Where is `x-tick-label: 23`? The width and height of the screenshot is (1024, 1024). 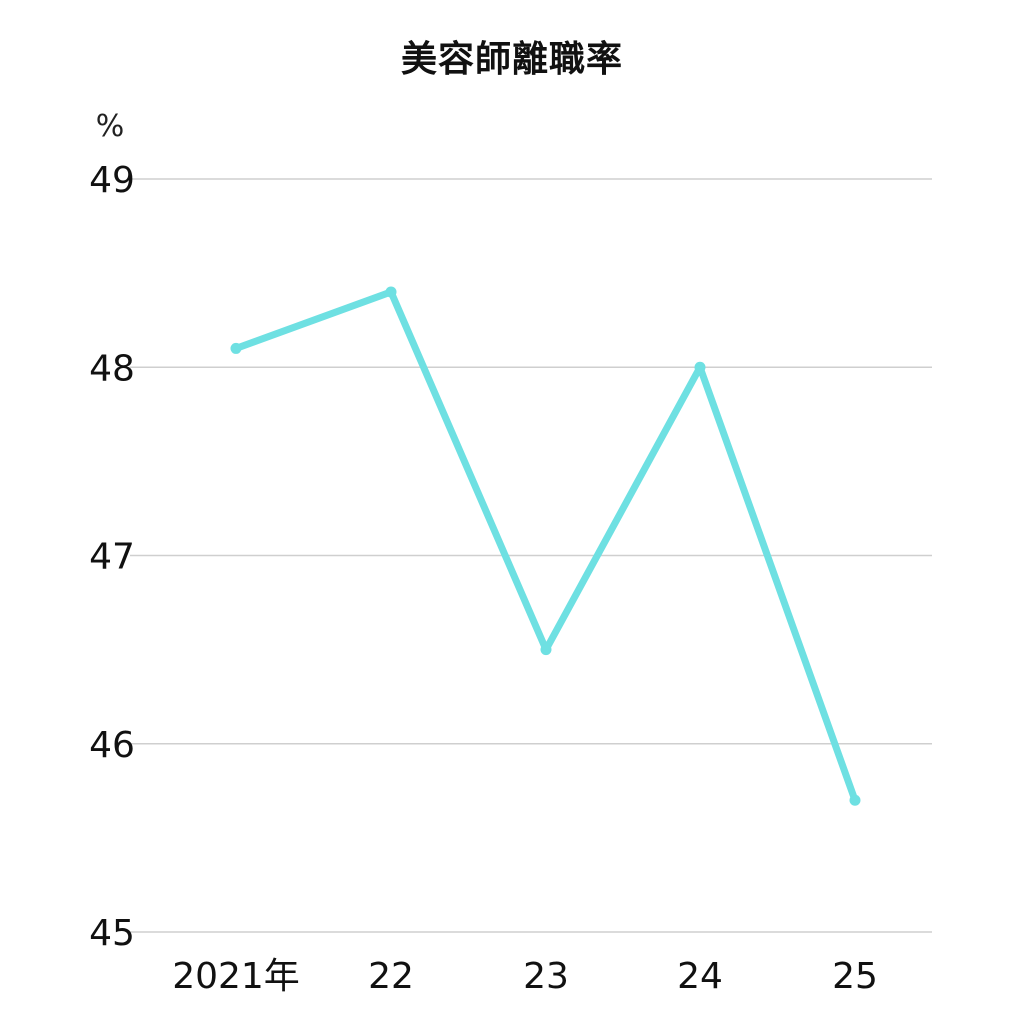
x-tick-label: 23 is located at coordinates (546, 976).